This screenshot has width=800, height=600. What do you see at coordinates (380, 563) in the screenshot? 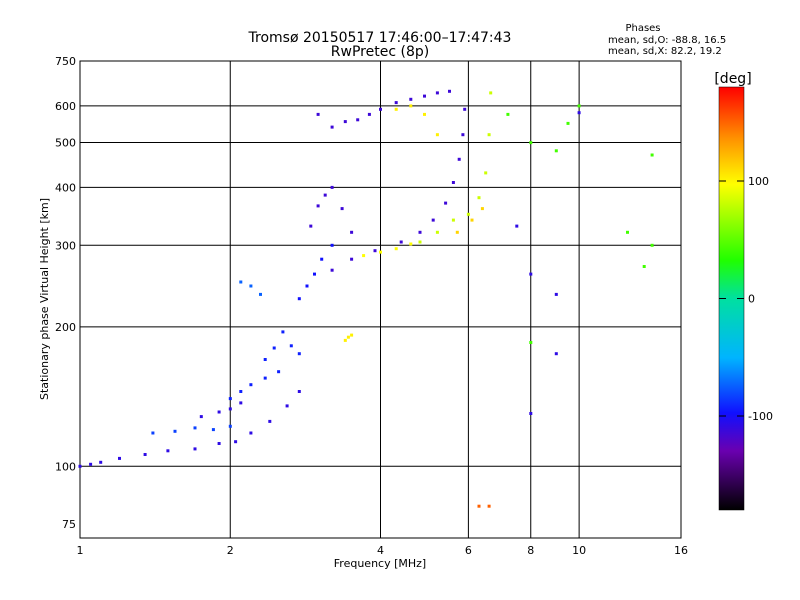
I see `x-axis-label: Frequency [MHz]` at bounding box center [380, 563].